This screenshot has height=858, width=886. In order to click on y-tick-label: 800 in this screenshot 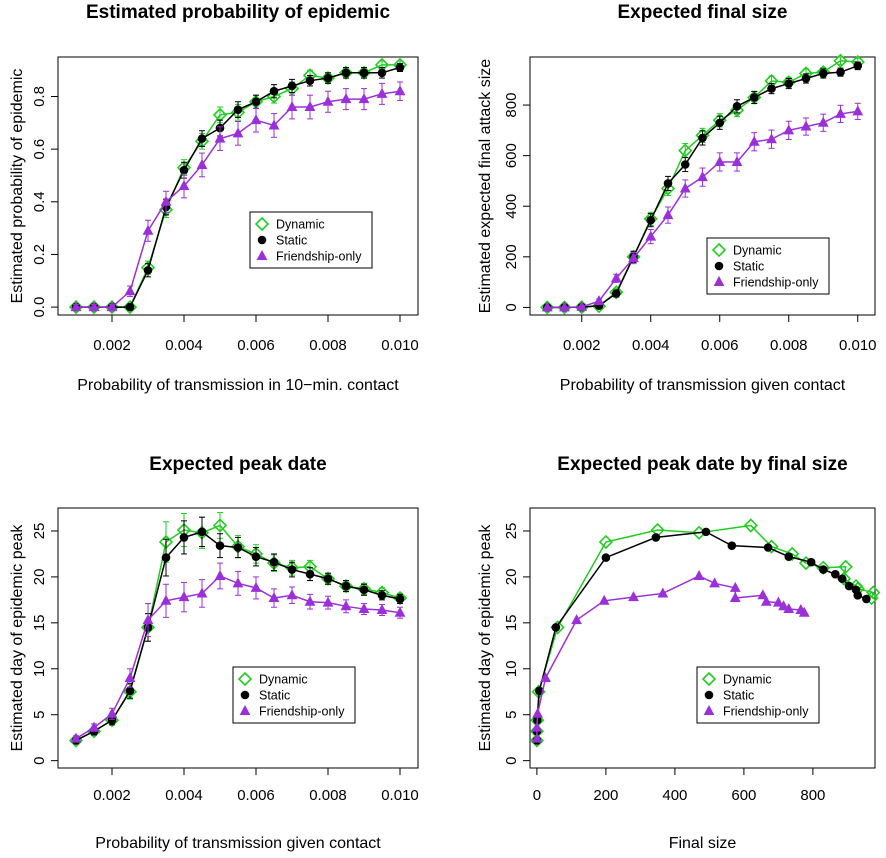, I will do `click(511, 105)`.